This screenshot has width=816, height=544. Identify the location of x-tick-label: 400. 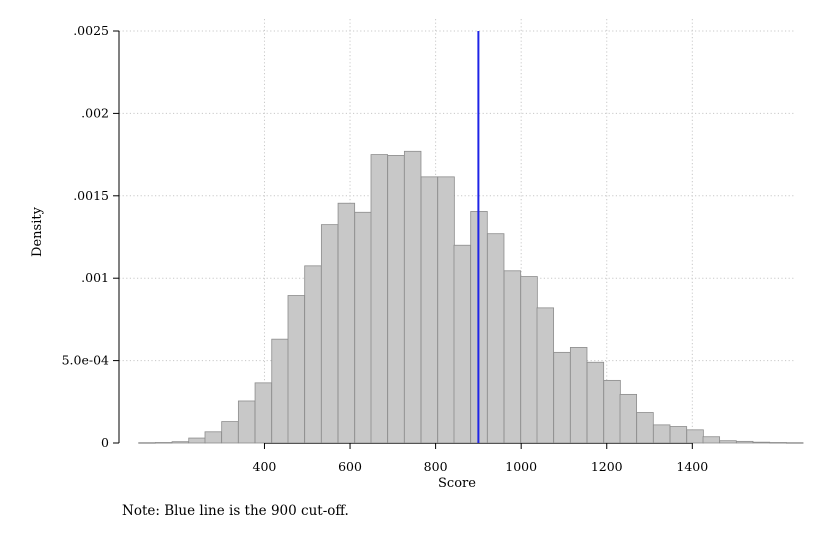
(265, 466).